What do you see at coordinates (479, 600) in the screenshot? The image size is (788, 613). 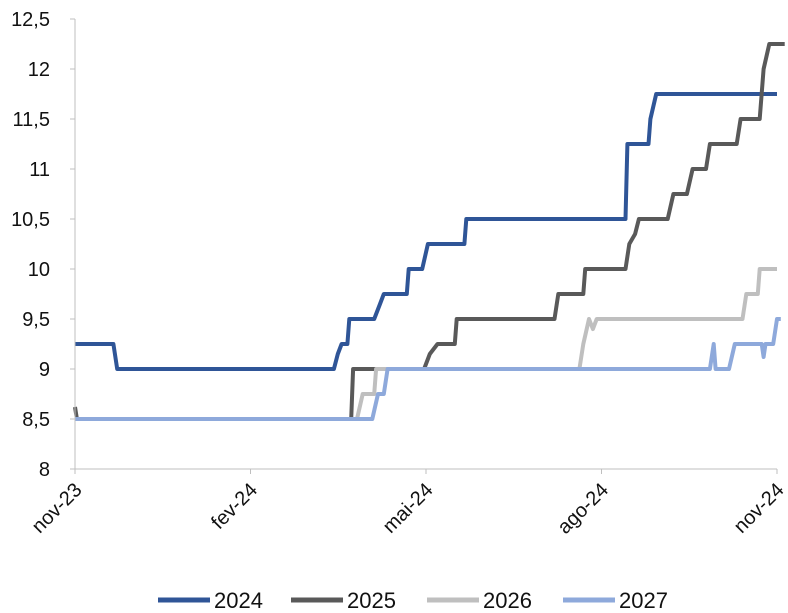 I see `legend-item-2026: 2026` at bounding box center [479, 600].